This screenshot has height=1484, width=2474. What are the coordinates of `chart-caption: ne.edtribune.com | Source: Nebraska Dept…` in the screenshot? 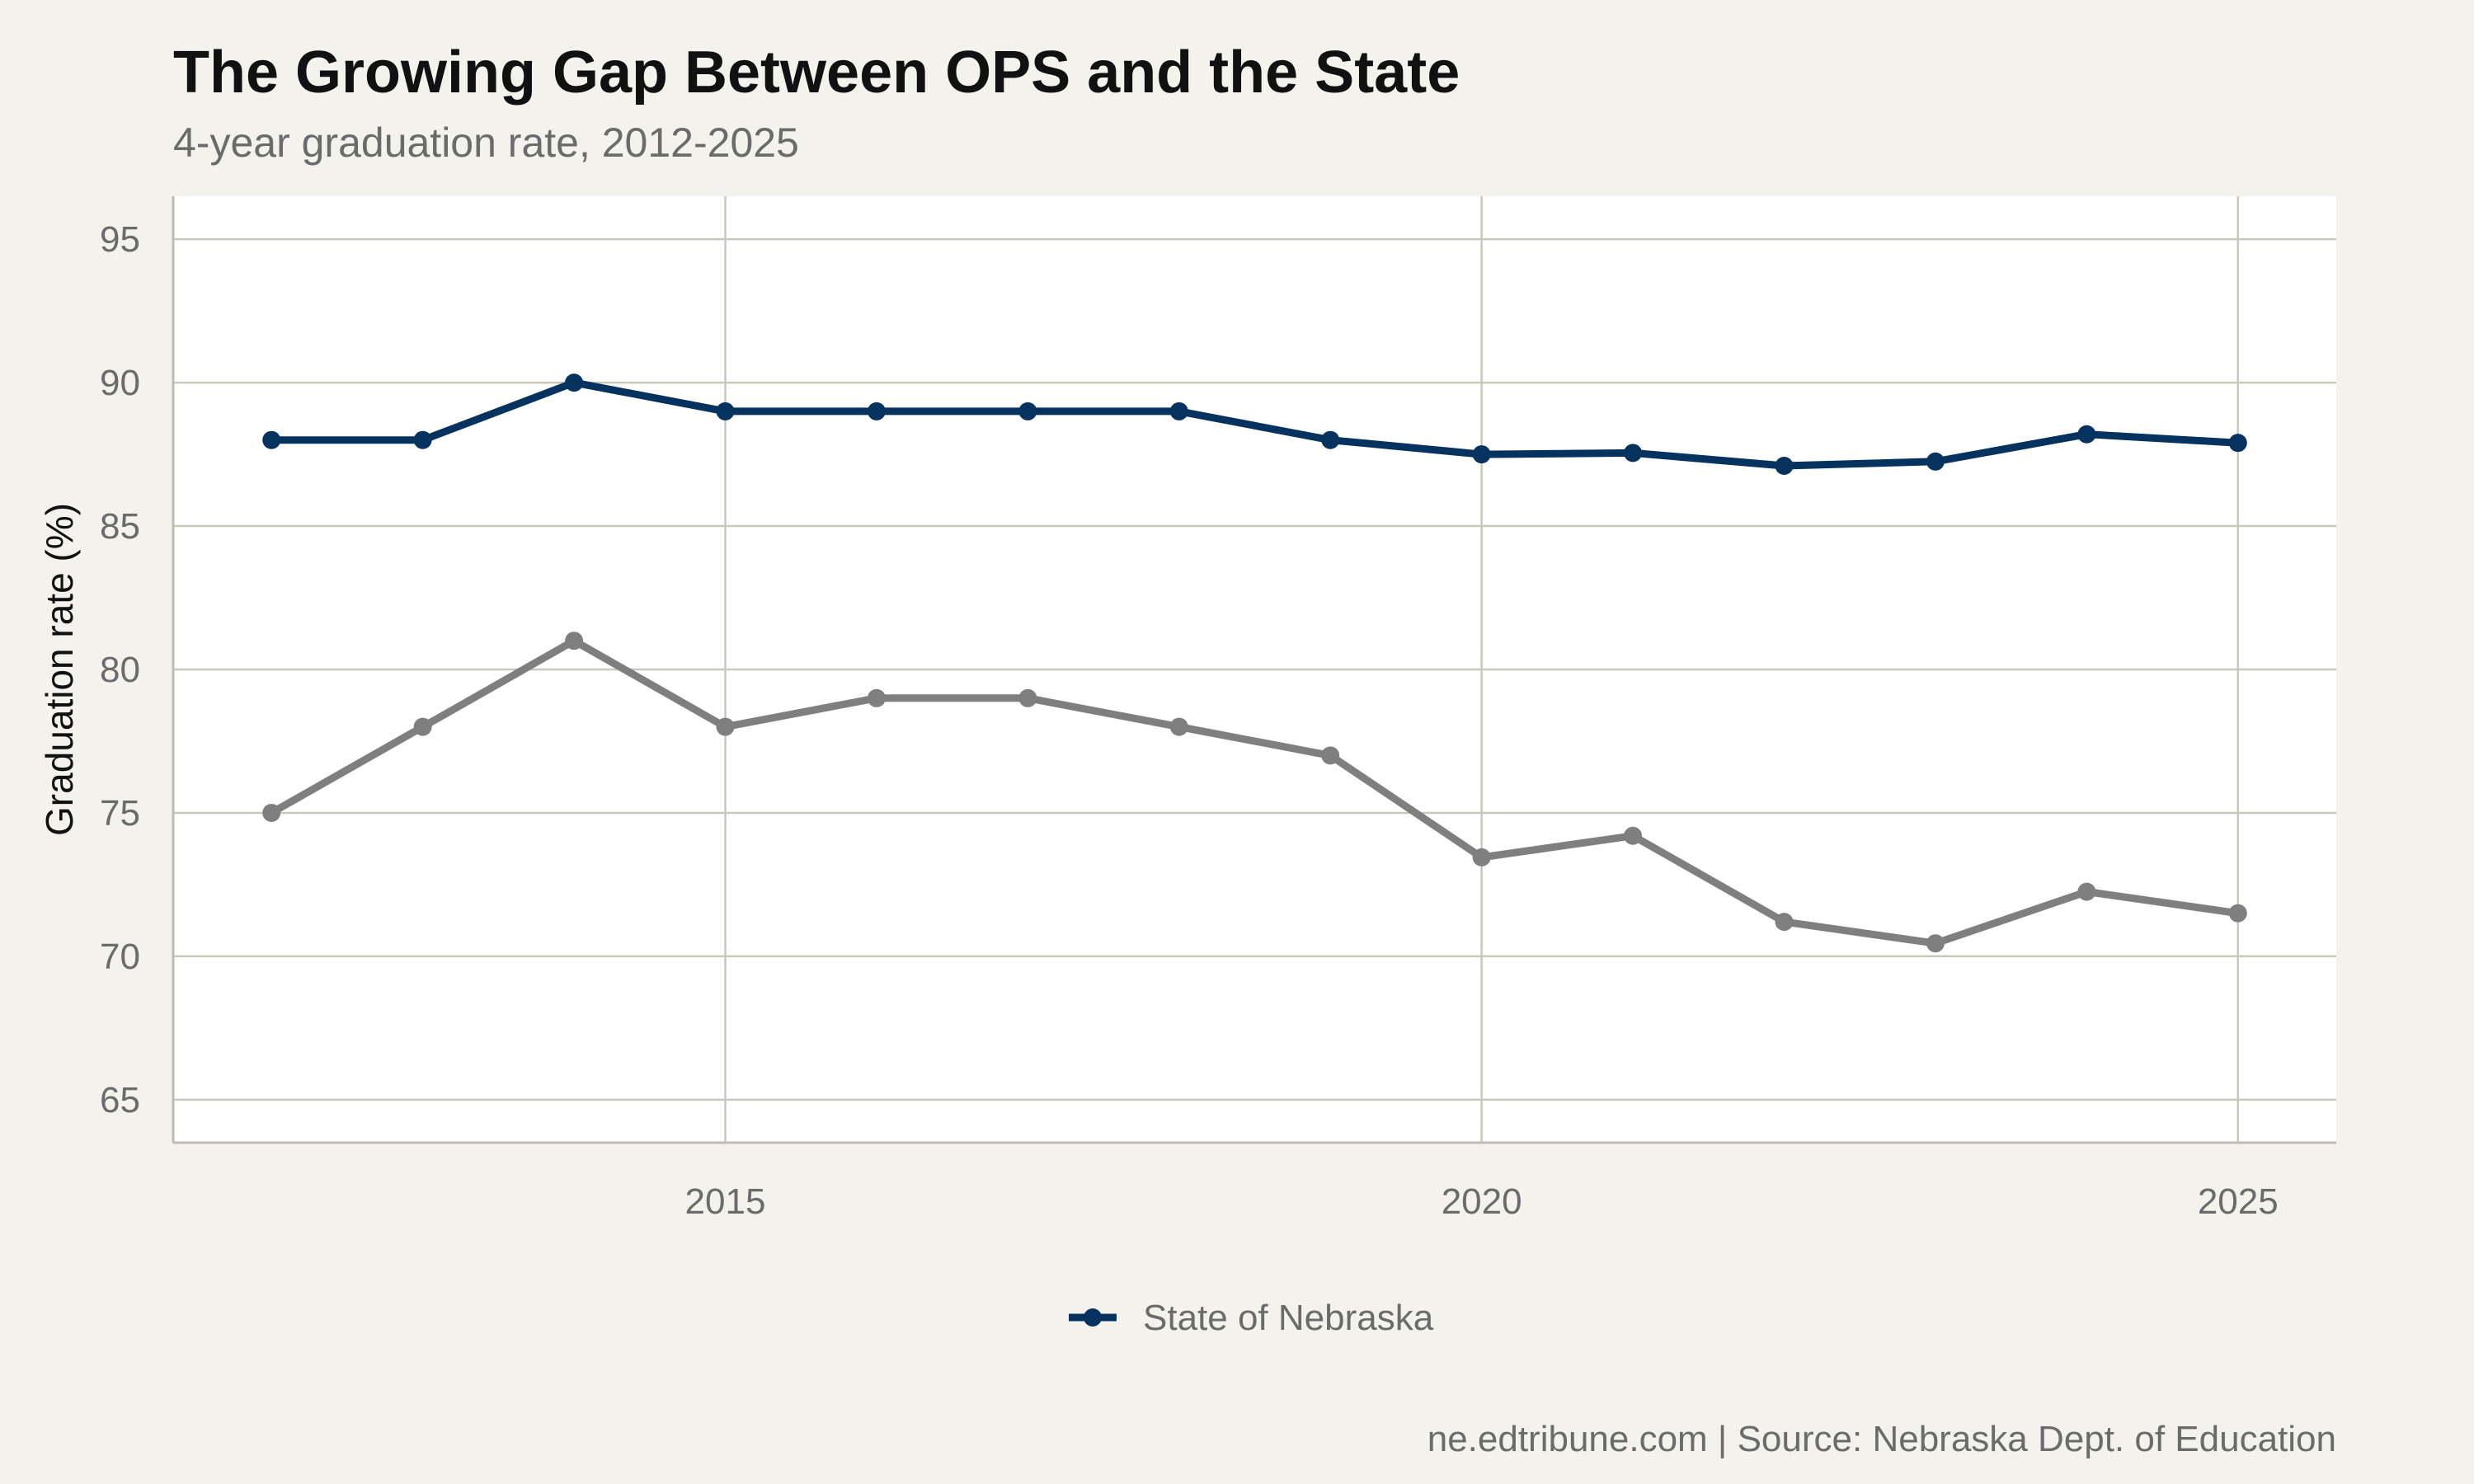 It's located at (1881, 1439).